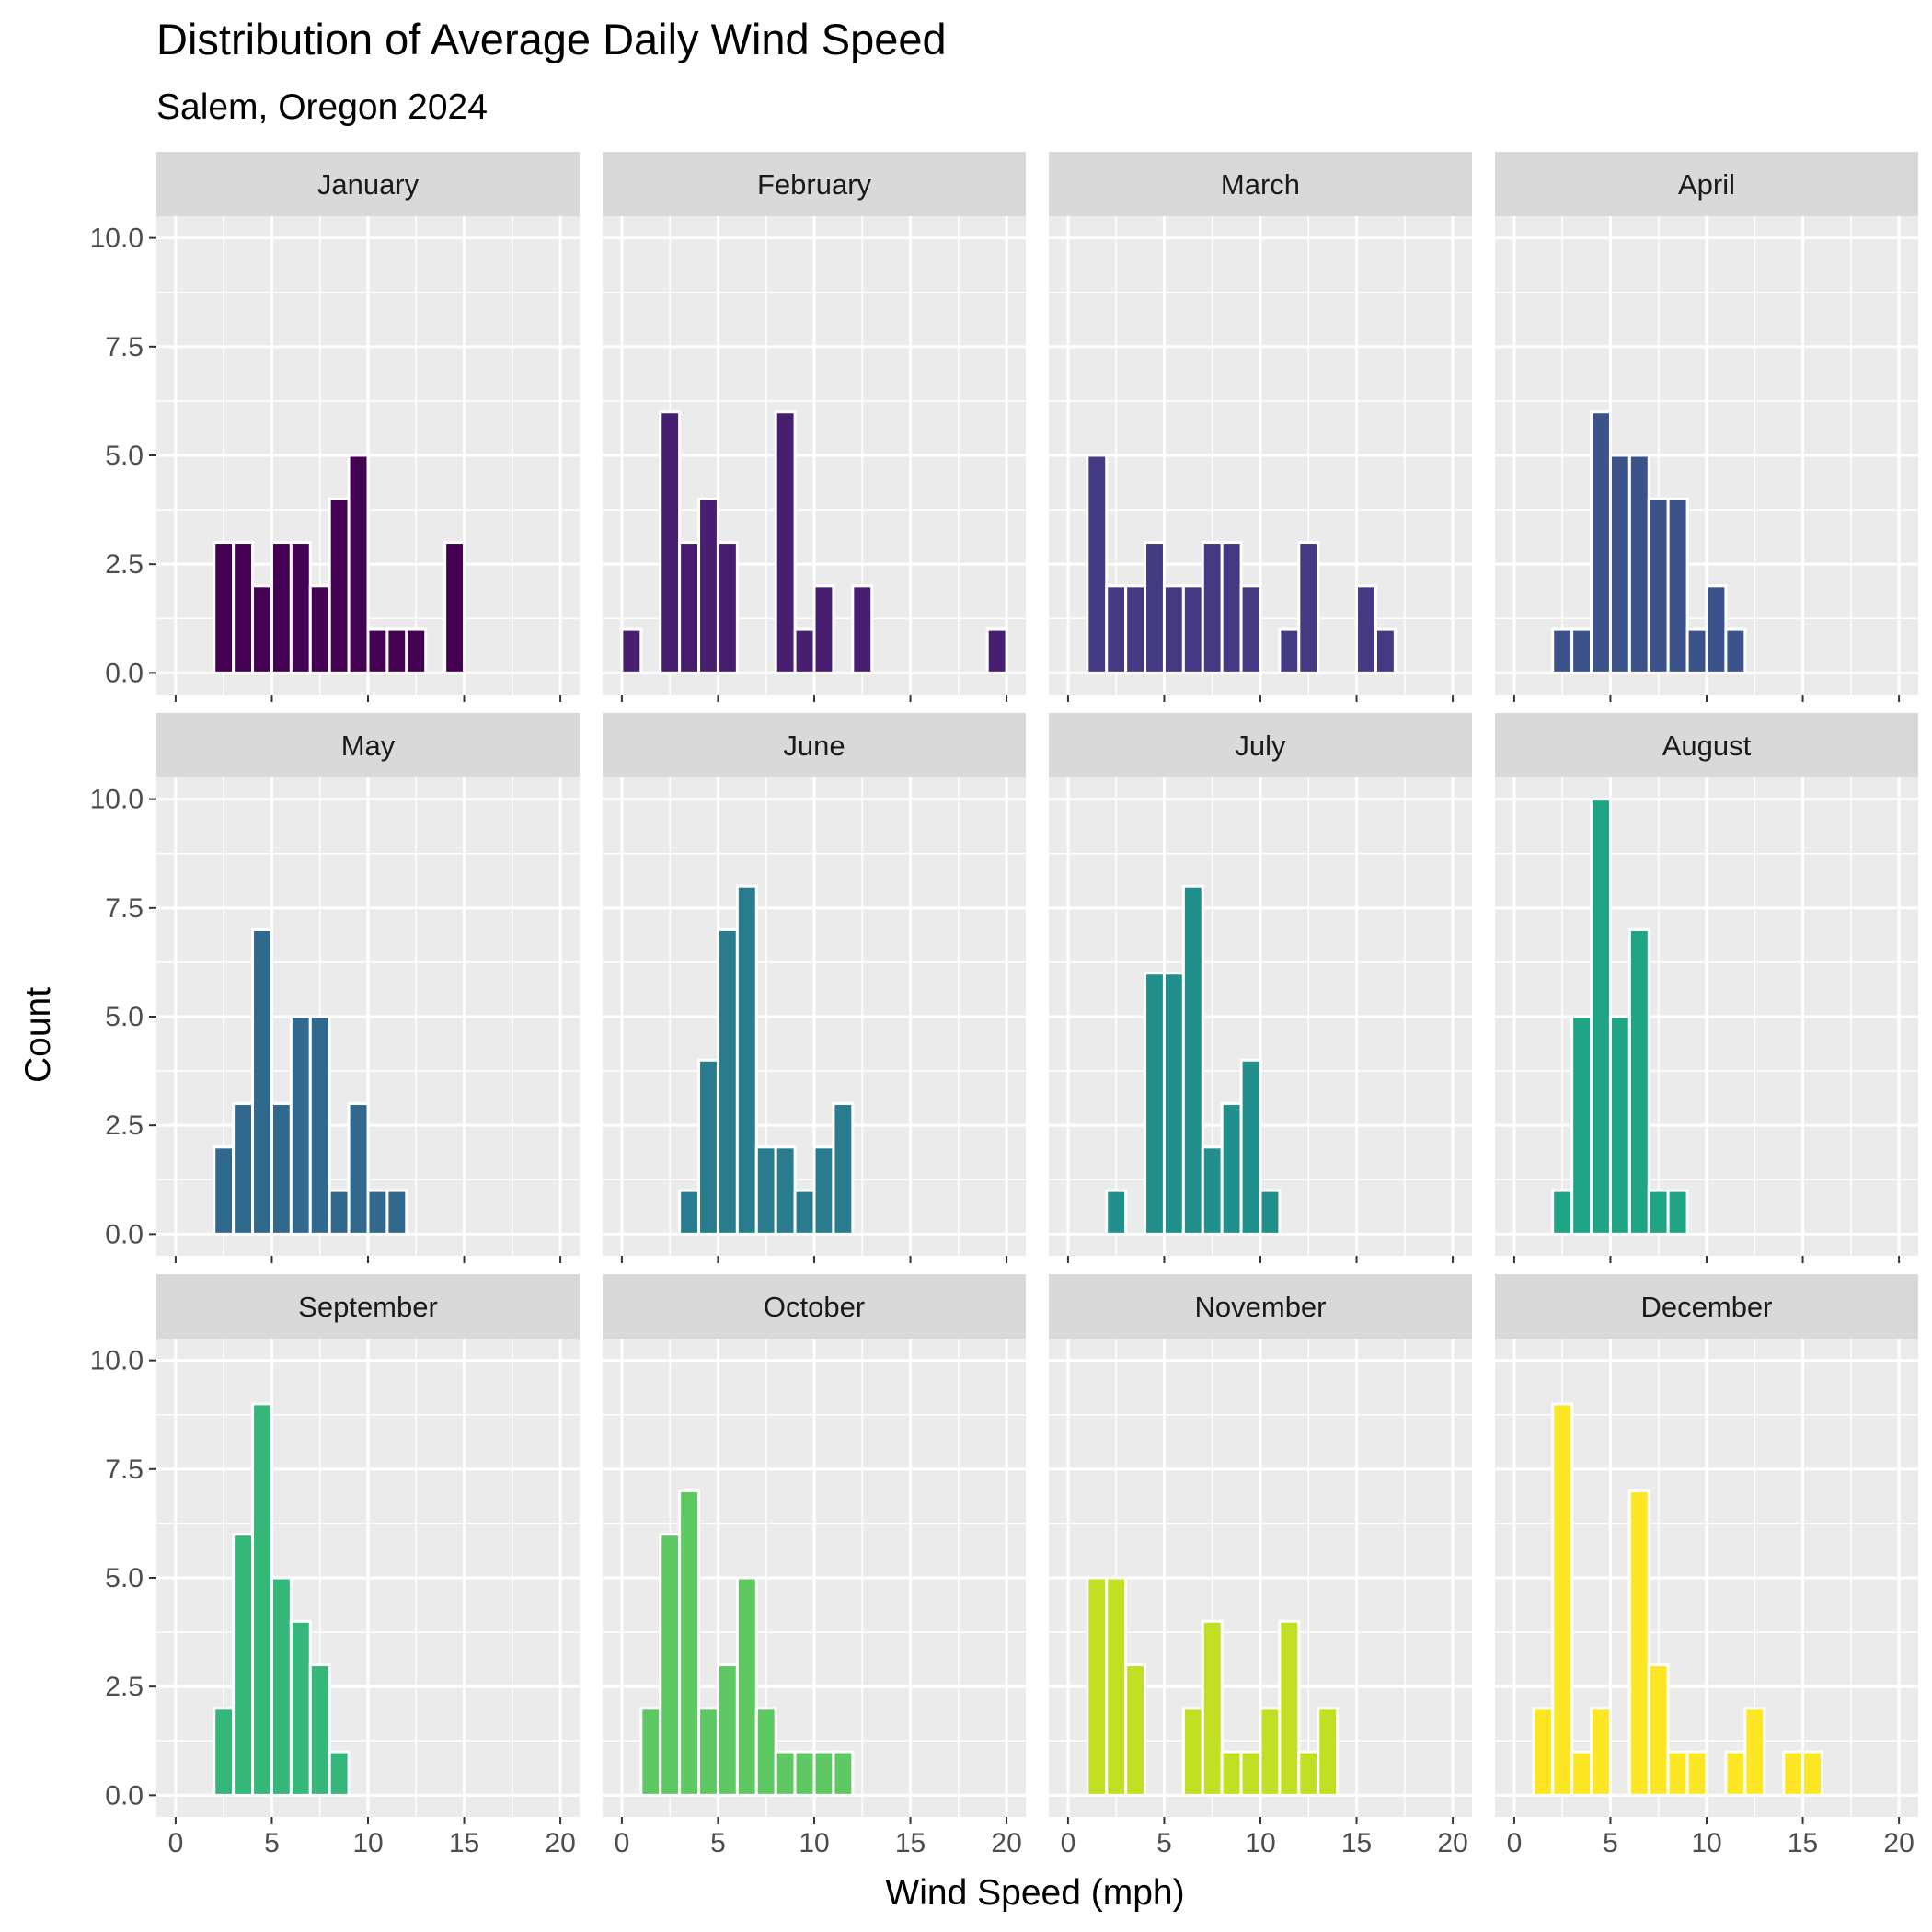 Image resolution: width=1932 pixels, height=1932 pixels. What do you see at coordinates (335, 1566) in the screenshot?
I see `panel-september: September 0.0 2.5 5.0 7.5 10.0 0 5 10 15 20` at bounding box center [335, 1566].